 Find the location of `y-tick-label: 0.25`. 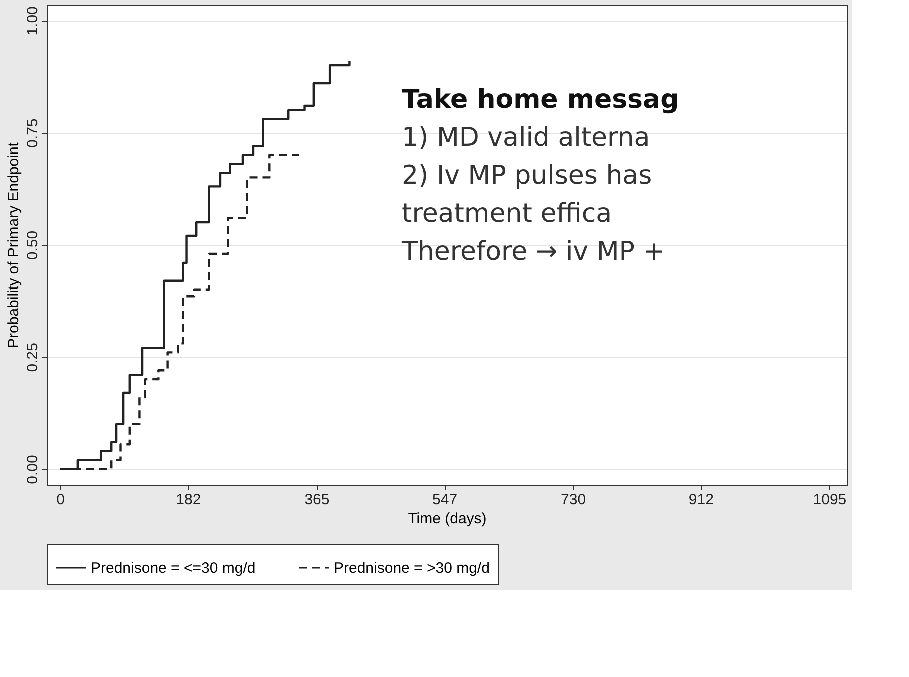

y-tick-label: 0.25 is located at coordinates (33, 357).